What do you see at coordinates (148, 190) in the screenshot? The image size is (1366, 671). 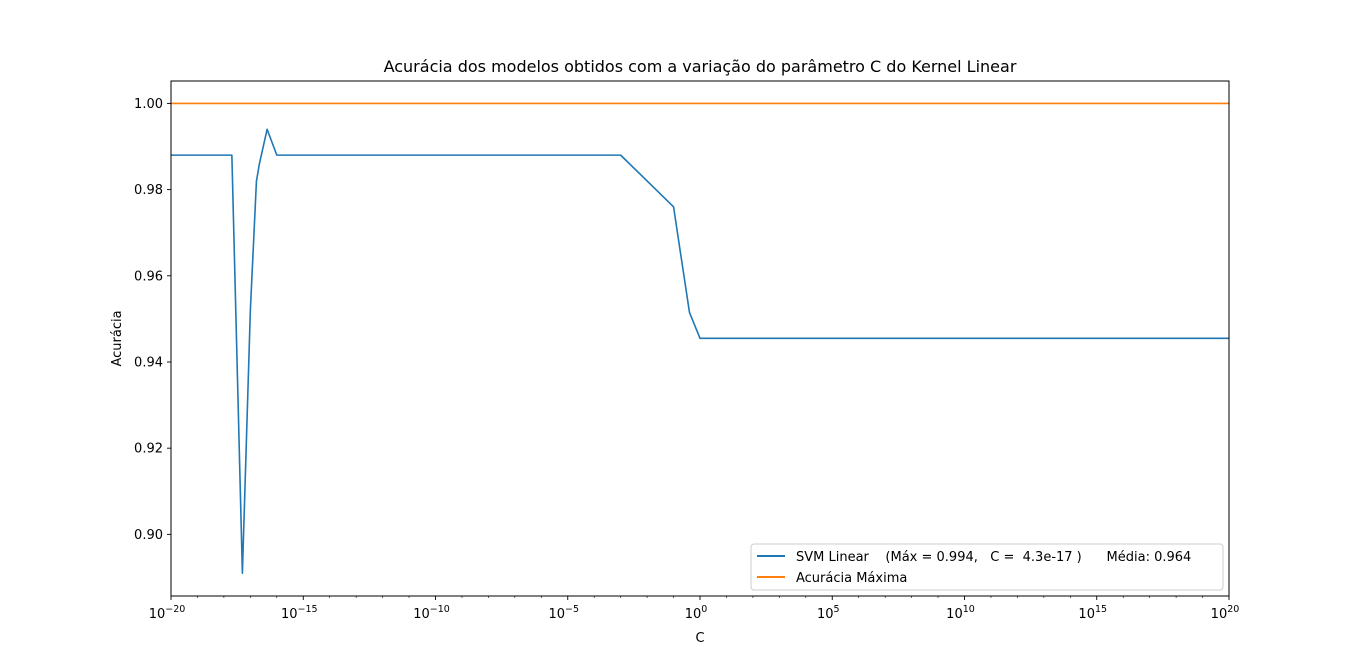 I see `y-tick-label: 0.98` at bounding box center [148, 190].